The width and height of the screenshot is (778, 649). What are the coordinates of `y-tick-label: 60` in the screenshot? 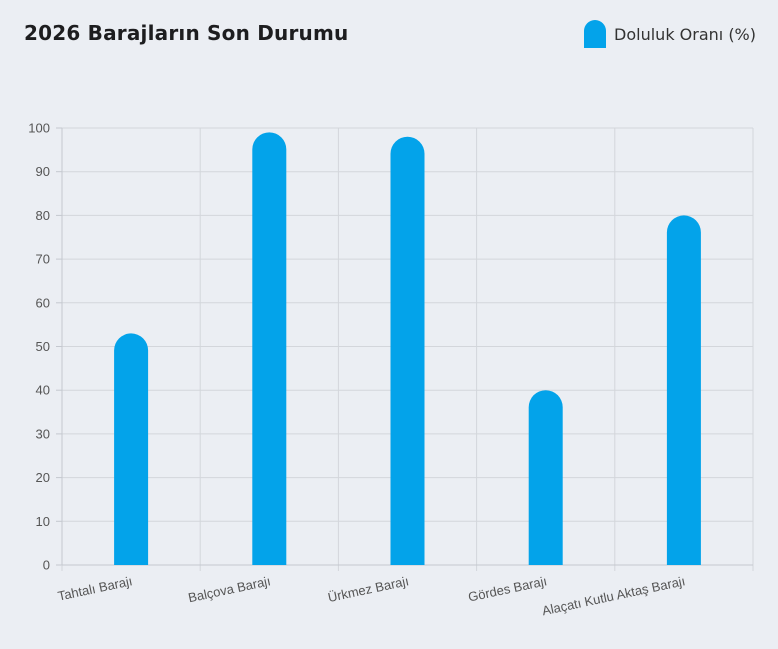 It's located at (43, 302).